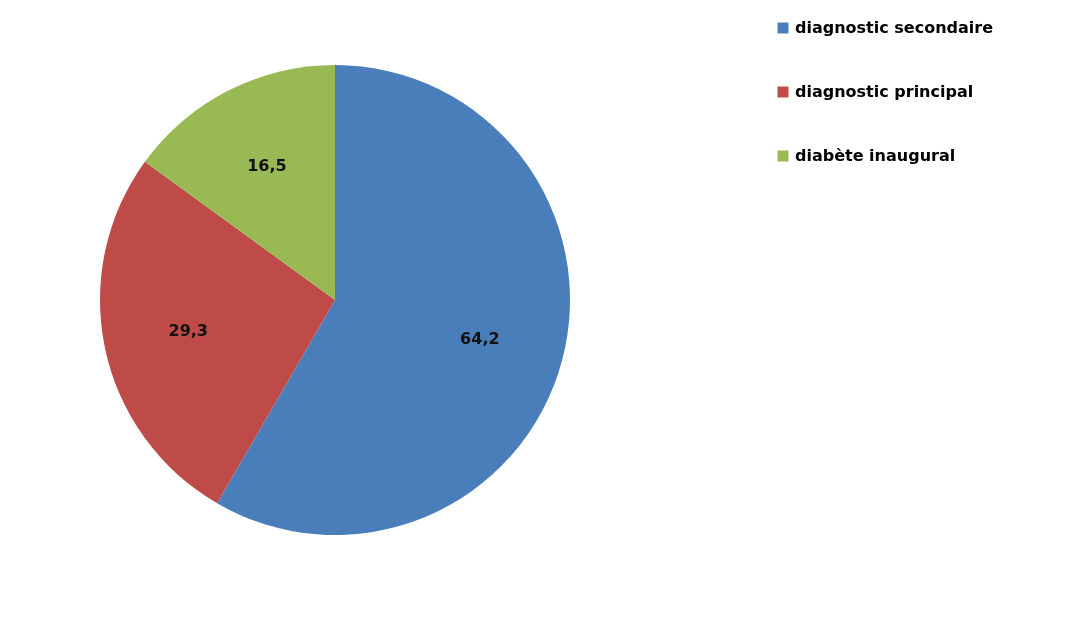 The height and width of the screenshot is (637, 1086). Describe the element at coordinates (875, 155) in the screenshot. I see `legend-label: diabète inaugural` at that location.